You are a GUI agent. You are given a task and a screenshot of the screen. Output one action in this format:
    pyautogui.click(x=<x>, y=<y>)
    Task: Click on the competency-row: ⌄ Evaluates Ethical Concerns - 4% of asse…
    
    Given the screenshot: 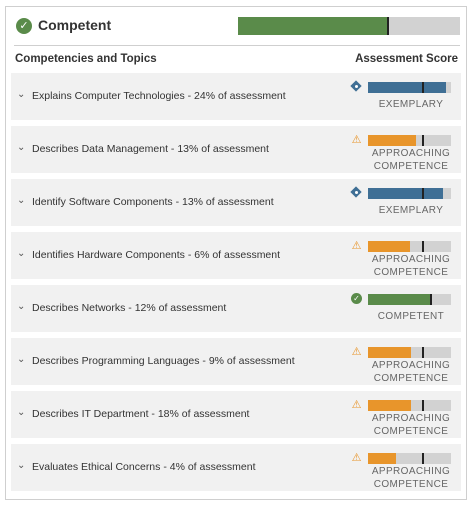 What is the action you would take?
    pyautogui.click(x=236, y=467)
    